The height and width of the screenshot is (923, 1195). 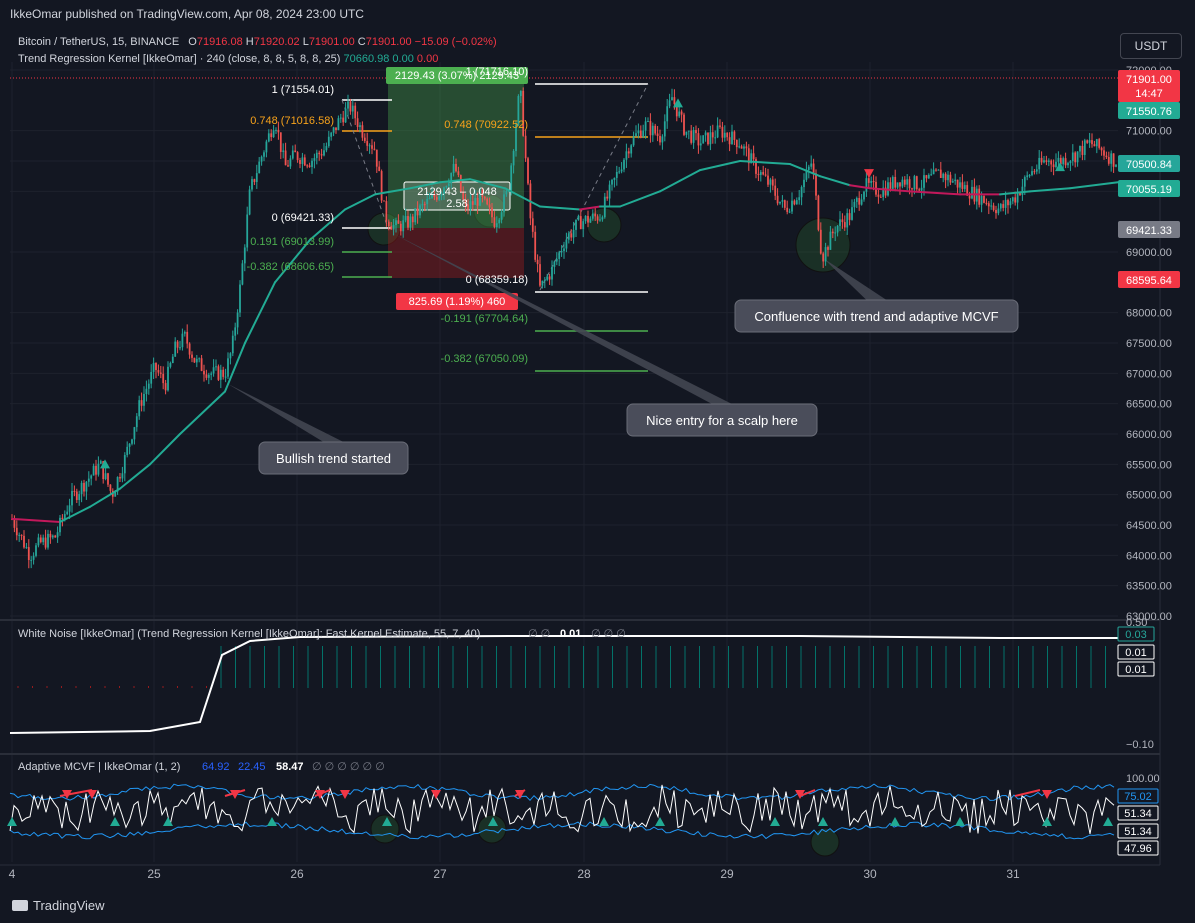 I want to click on close-label: C, so click(x=361, y=42).